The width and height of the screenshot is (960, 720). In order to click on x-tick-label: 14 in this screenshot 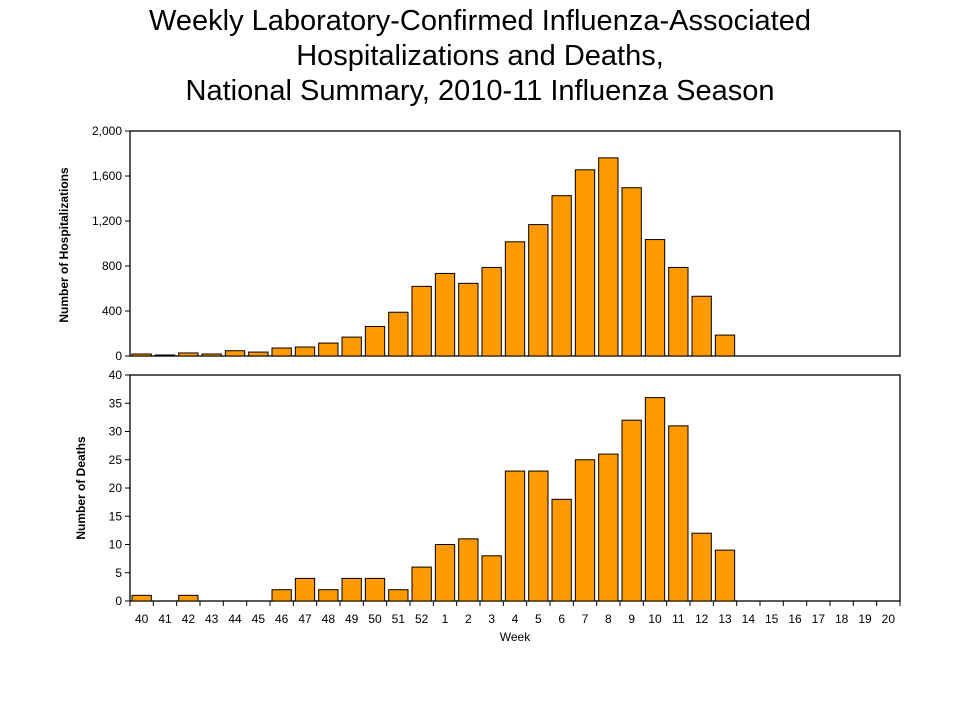, I will do `click(749, 619)`.